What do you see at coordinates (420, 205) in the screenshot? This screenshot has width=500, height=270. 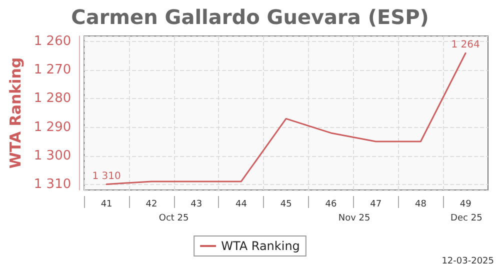 I see `x-tick-label: 48` at bounding box center [420, 205].